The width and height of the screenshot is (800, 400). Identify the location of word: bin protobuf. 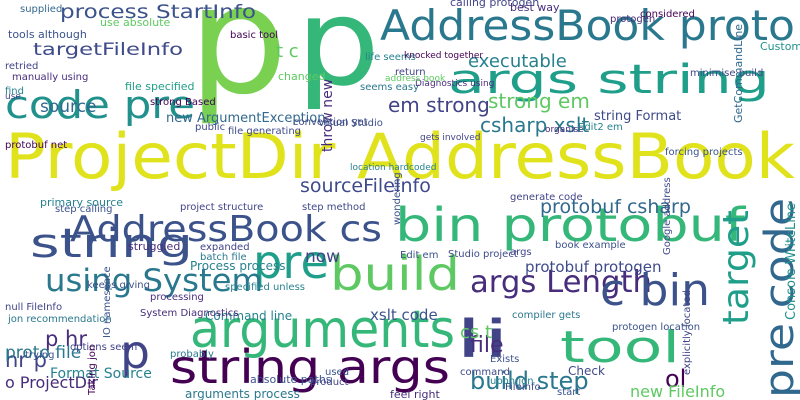
(571, 225).